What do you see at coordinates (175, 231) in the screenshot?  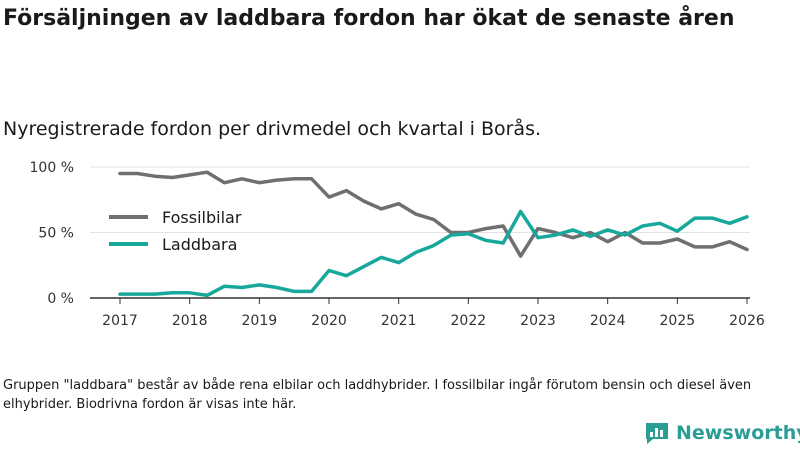 I see `legend: Fossilbilar Laddbara` at bounding box center [175, 231].